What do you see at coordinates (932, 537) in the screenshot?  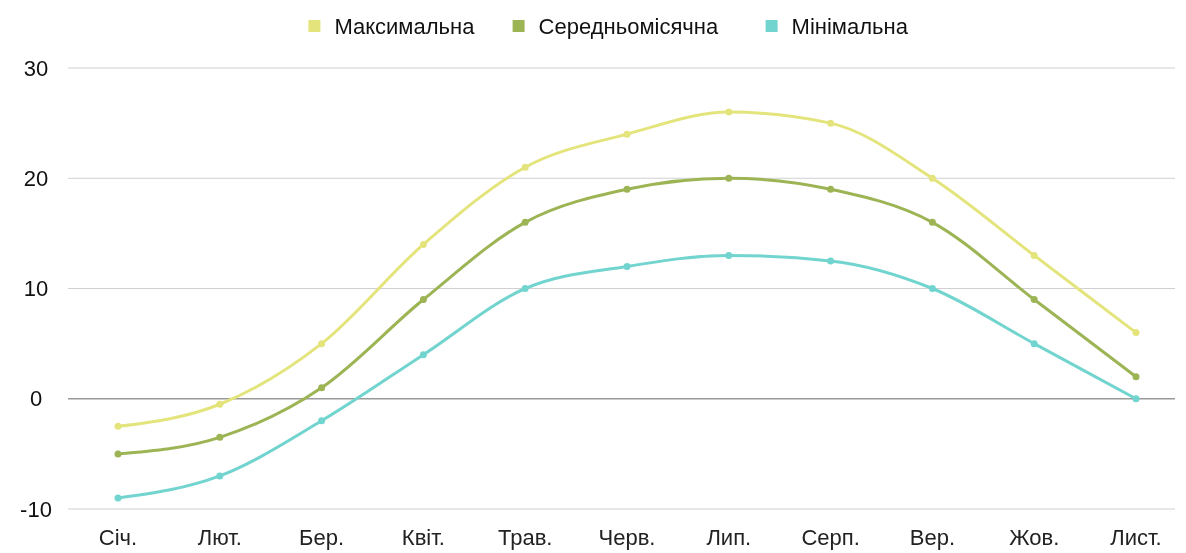 I see `x-tick-label: Вер.` at bounding box center [932, 537].